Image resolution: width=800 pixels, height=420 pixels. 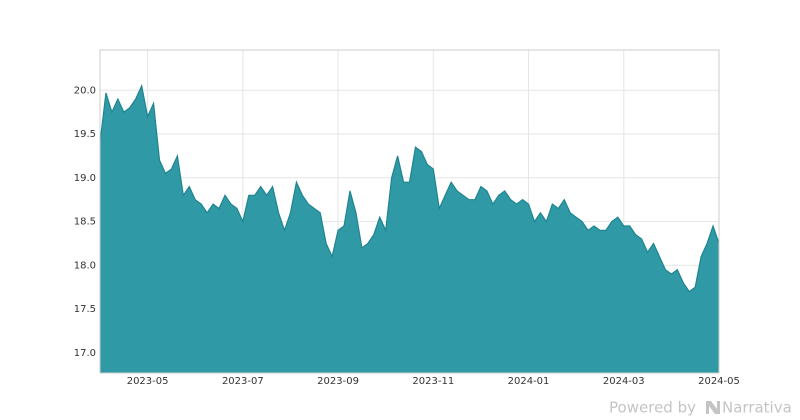 What do you see at coordinates (757, 408) in the screenshot?
I see `brand: Narrativa` at bounding box center [757, 408].